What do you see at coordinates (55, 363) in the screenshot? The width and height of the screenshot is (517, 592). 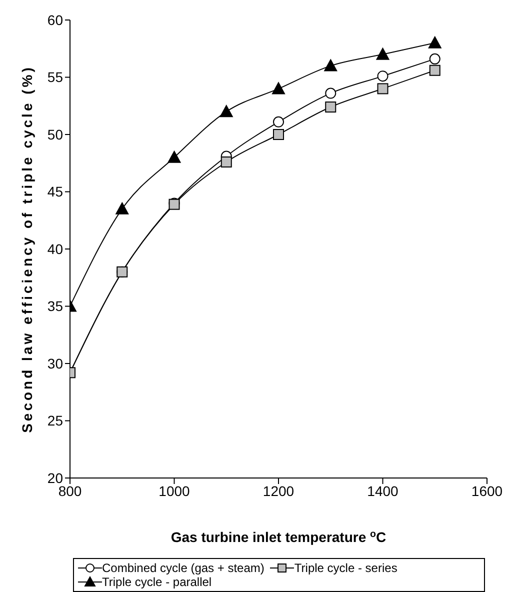 I see `y-tick-label: 30` at bounding box center [55, 363].